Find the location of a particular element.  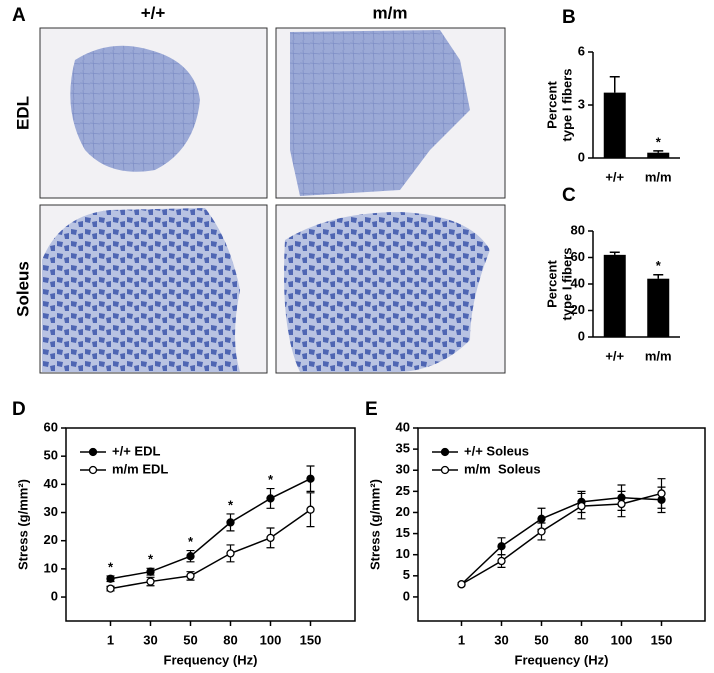

y-tick-label: 35 is located at coordinates (403, 448).